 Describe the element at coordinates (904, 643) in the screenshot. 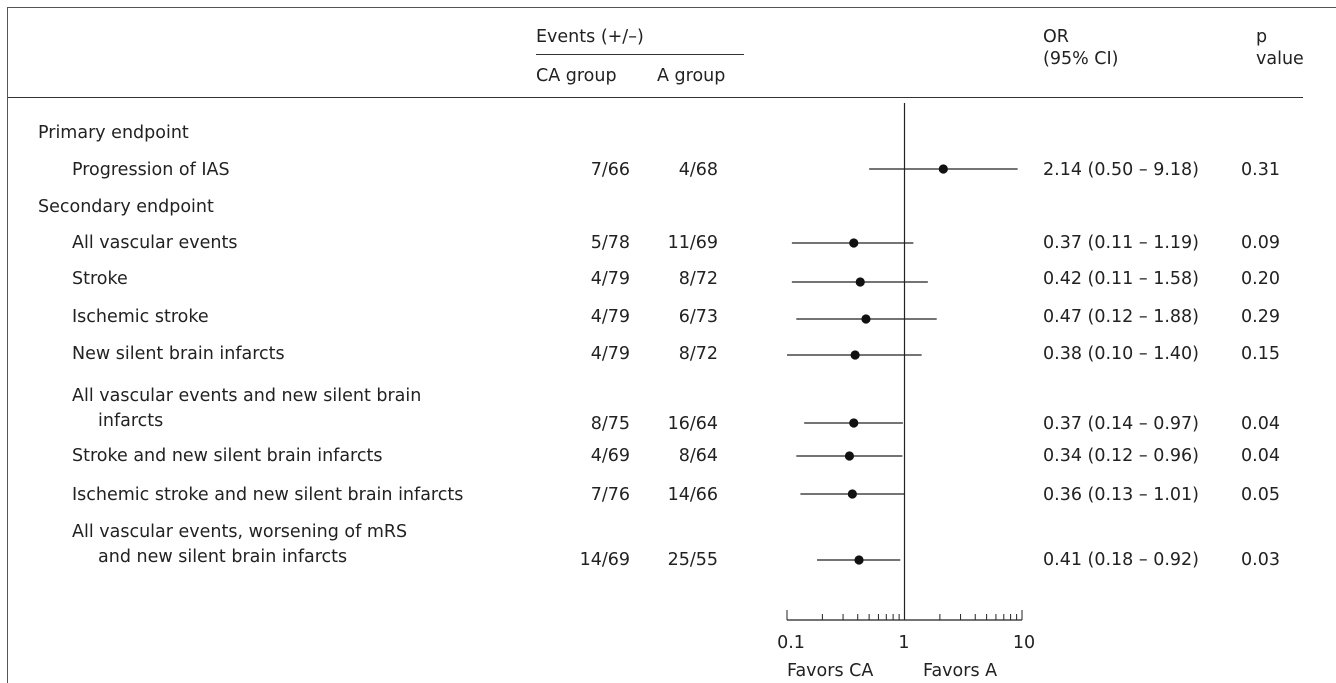

I see `tick-label-1: 1` at that location.